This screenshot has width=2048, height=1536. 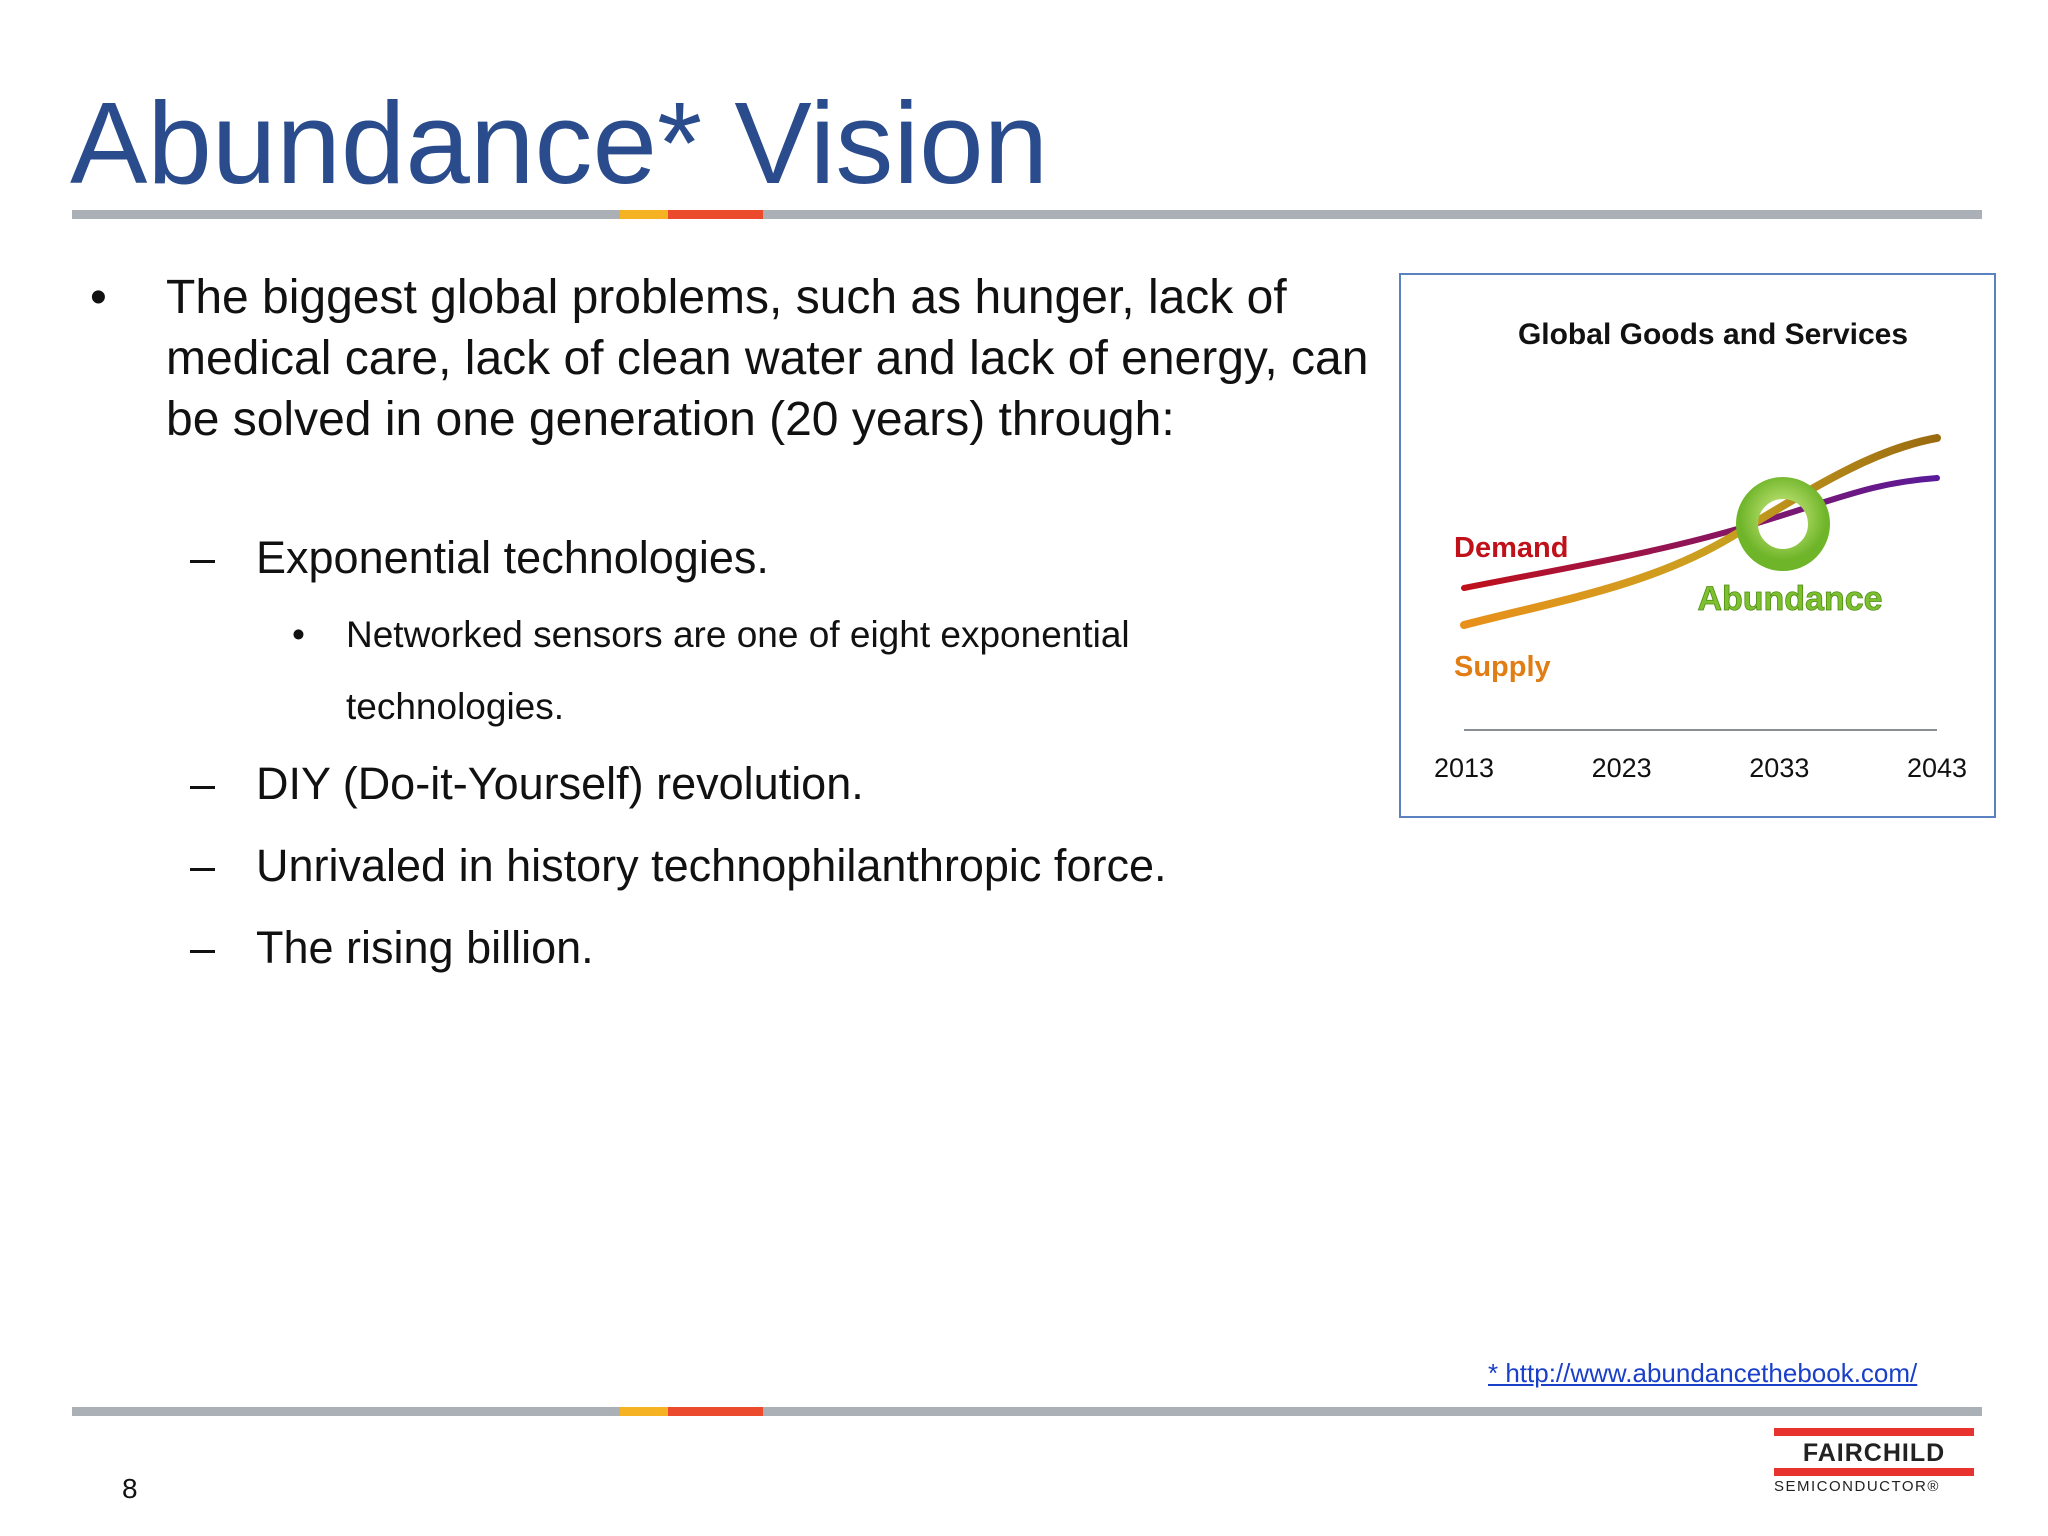 I want to click on fairchild-logo: FAIRCHILD SEMICONDUCTOR®, so click(x=1879, y=1464).